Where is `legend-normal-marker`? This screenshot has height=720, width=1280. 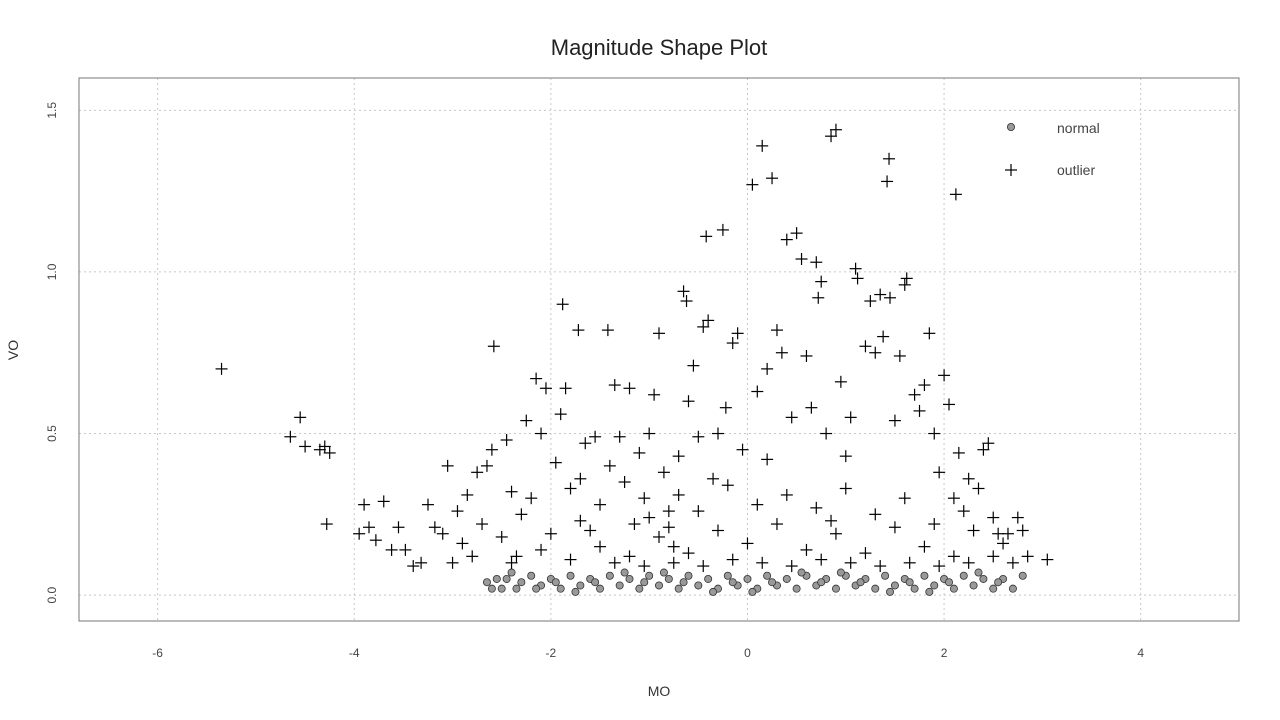
legend-normal-marker is located at coordinates (1011, 127).